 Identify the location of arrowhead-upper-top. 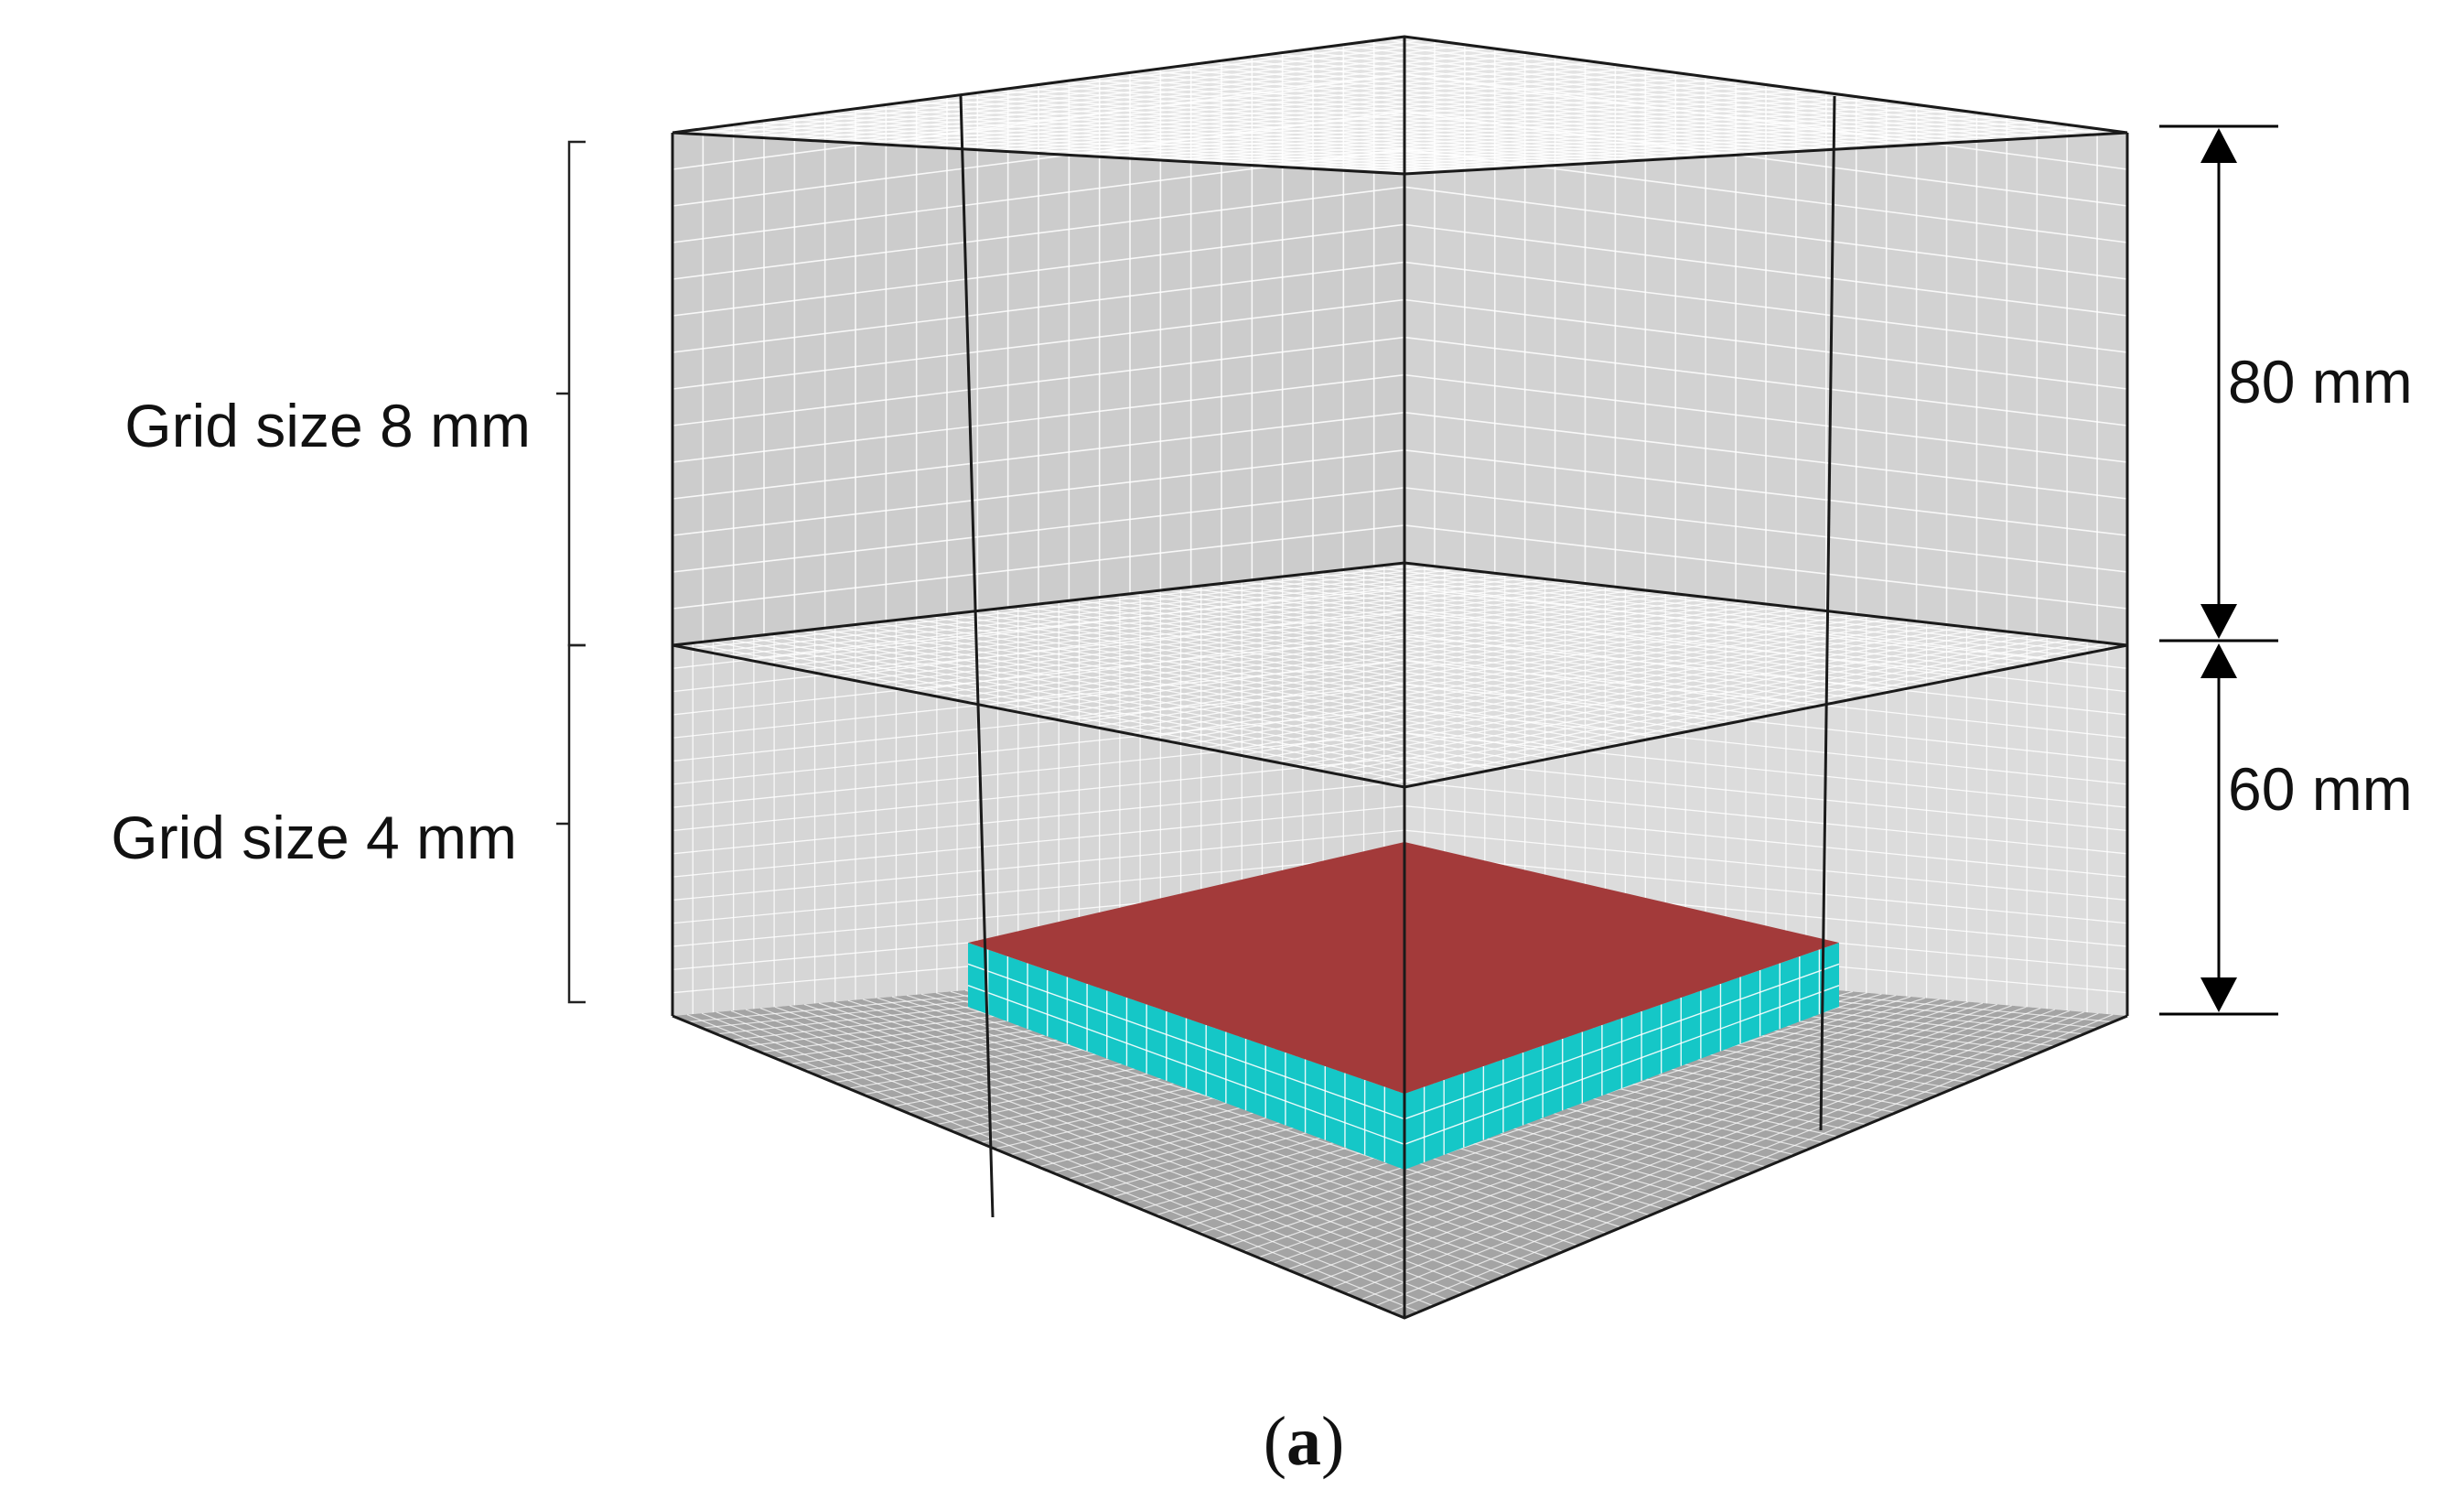
(2219, 145).